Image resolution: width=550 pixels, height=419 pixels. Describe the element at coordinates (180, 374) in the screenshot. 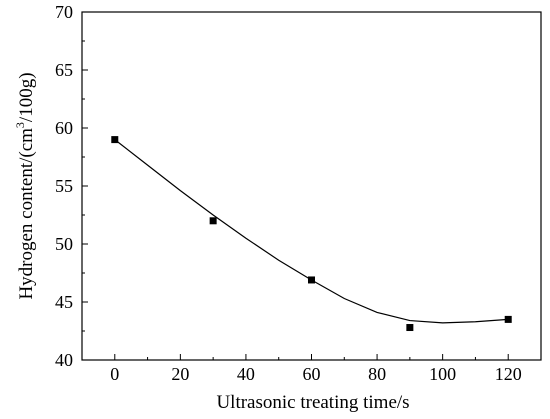

I see `x-tick-label: 20` at that location.